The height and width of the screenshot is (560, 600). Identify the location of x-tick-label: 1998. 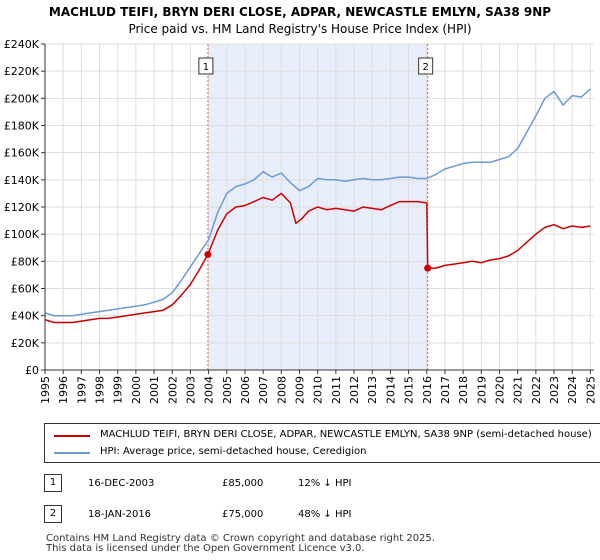
(100, 390).